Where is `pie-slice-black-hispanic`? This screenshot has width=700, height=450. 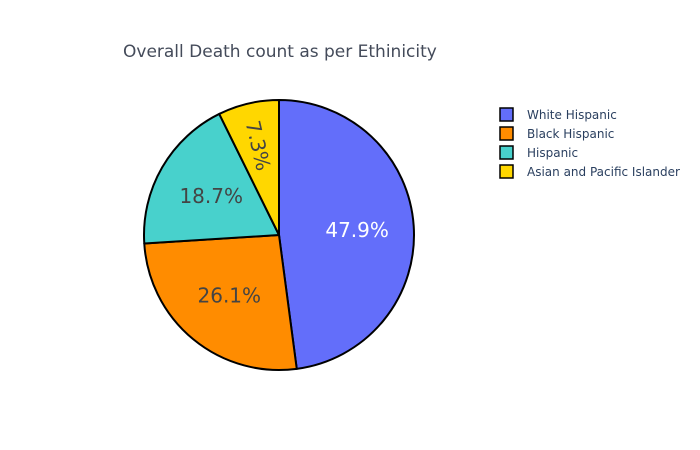
pie-slice-black-hispanic is located at coordinates (220, 302).